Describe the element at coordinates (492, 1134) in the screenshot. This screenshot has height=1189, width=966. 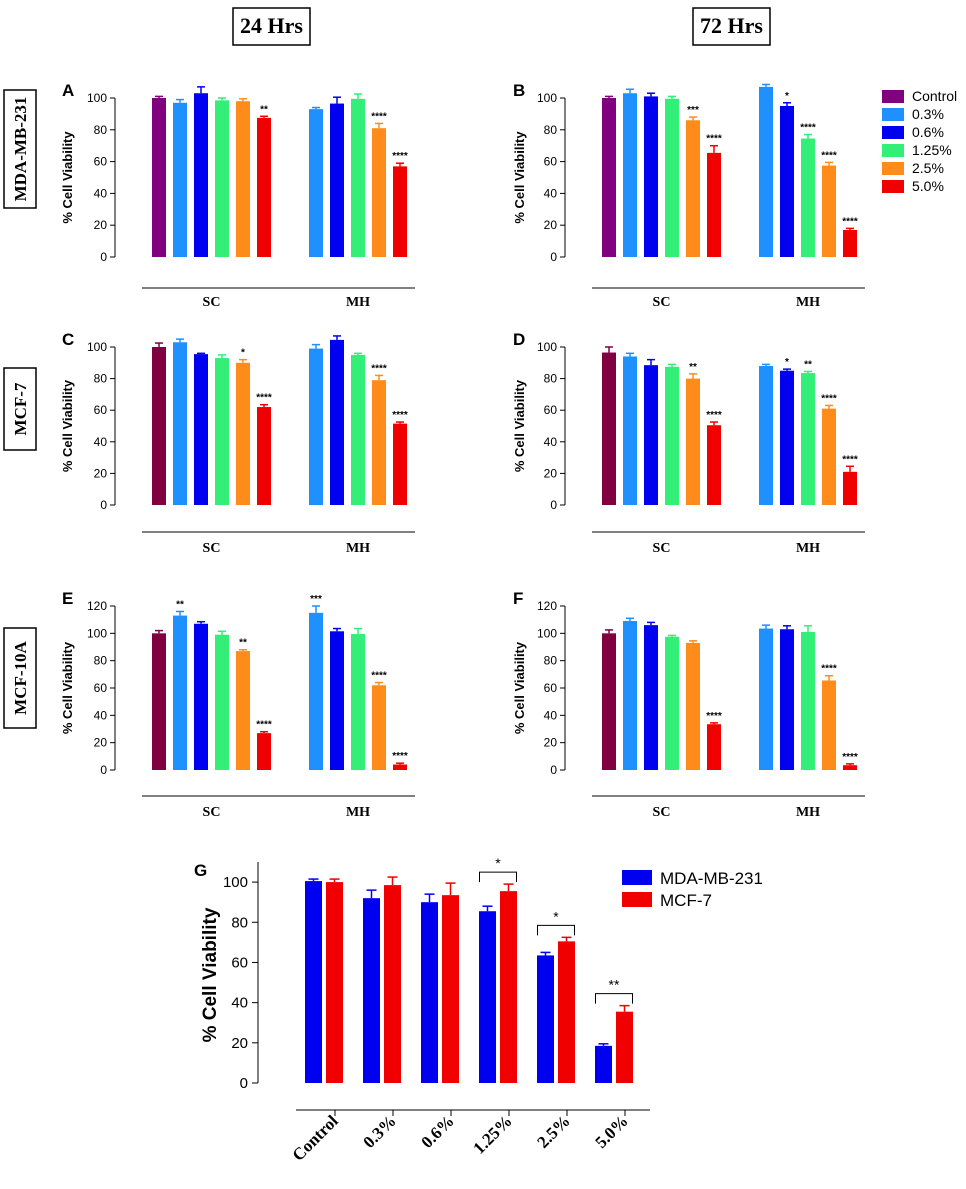
I see `x-tick-label-1-25pct: 1.25%` at that location.